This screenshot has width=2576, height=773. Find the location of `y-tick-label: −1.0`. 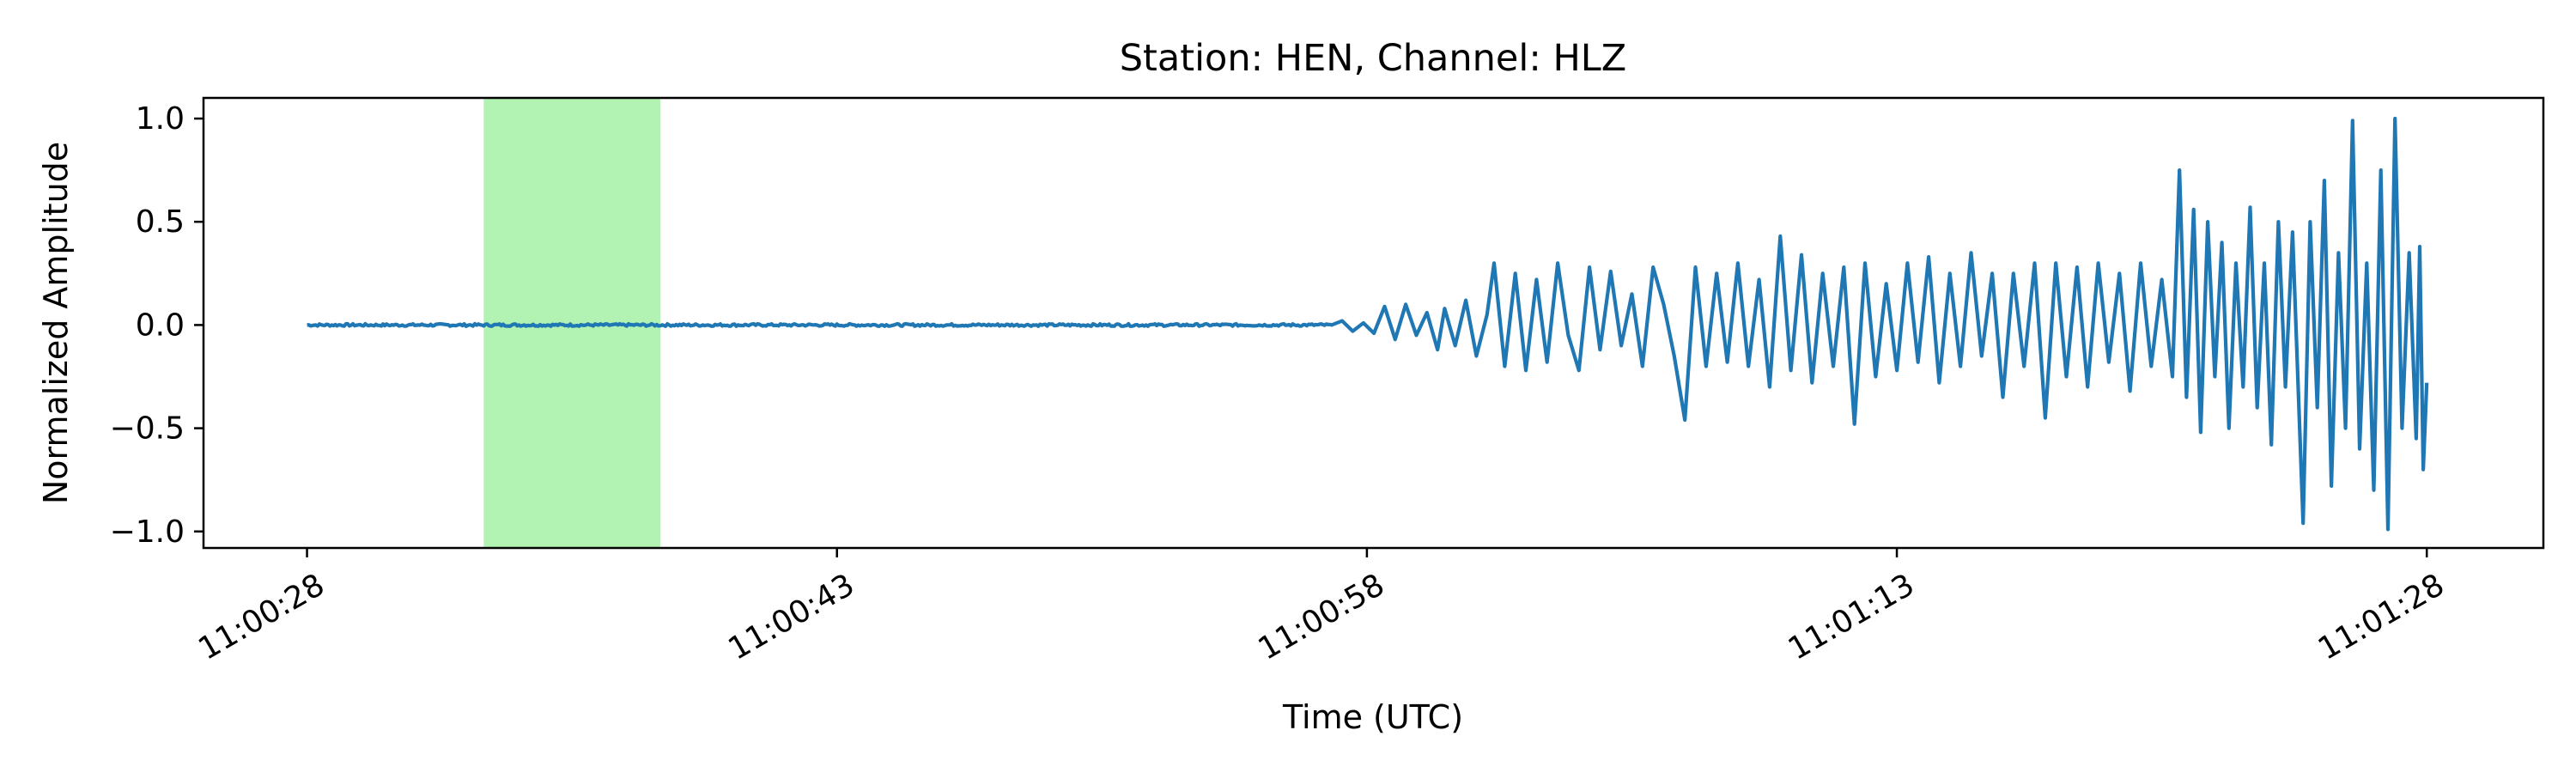

y-tick-label: −1.0 is located at coordinates (148, 532).